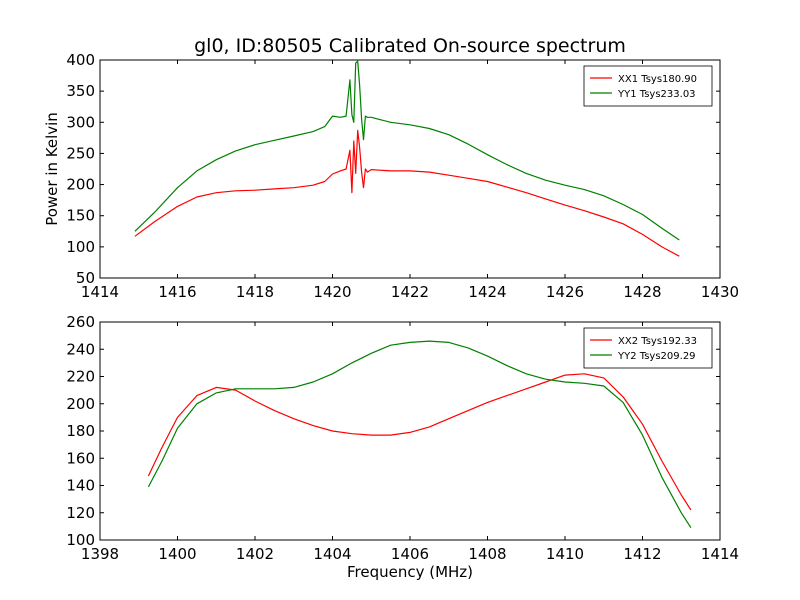  Describe the element at coordinates (410, 554) in the screenshot. I see `x-tick-label: 1406` at that location.